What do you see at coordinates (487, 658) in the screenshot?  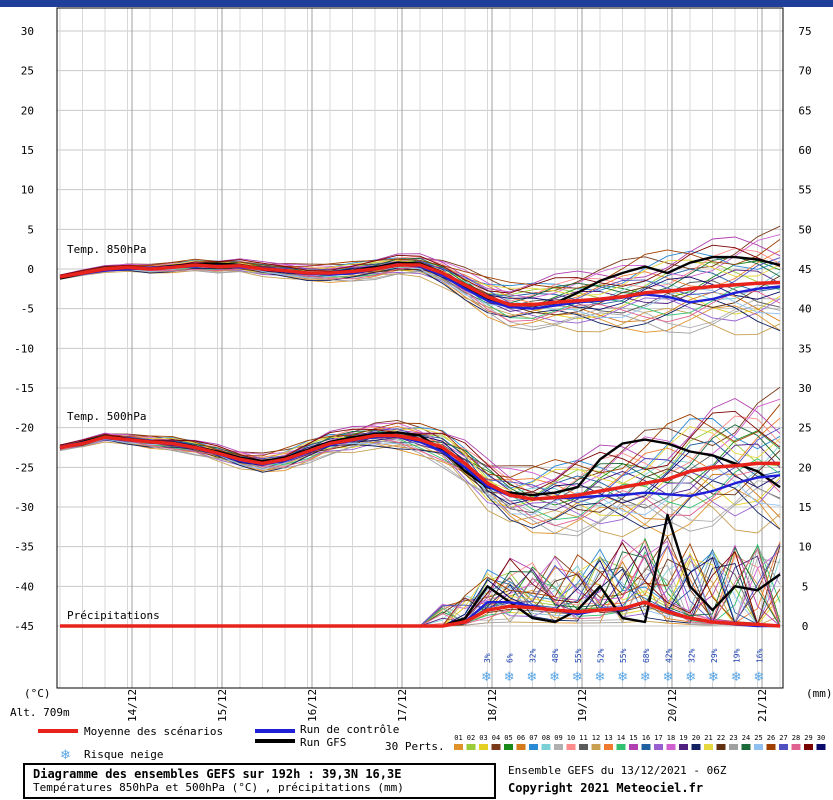 I see `snow-risk-pct: 3%` at bounding box center [487, 658].